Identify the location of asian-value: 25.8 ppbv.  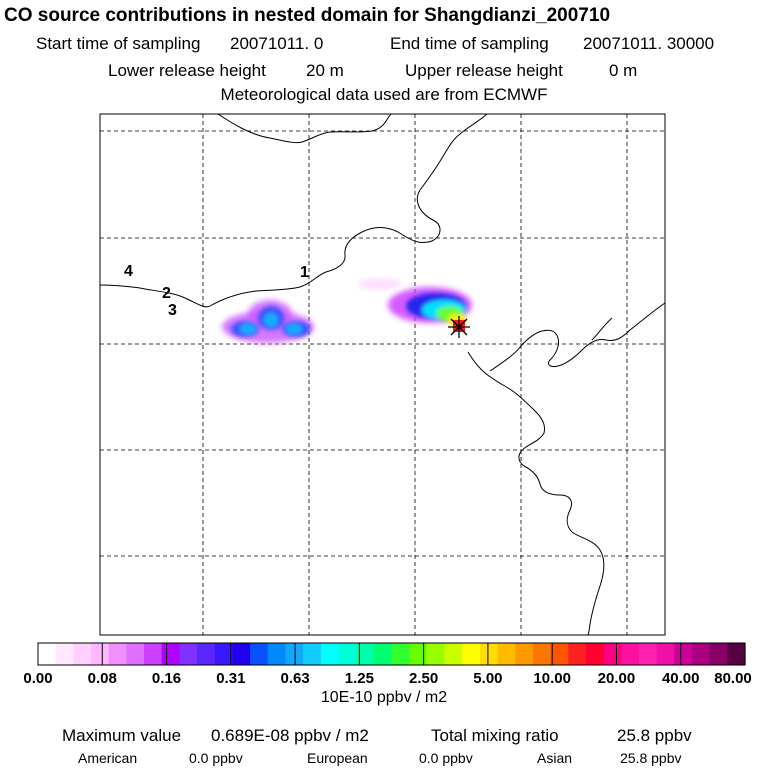
(651, 758).